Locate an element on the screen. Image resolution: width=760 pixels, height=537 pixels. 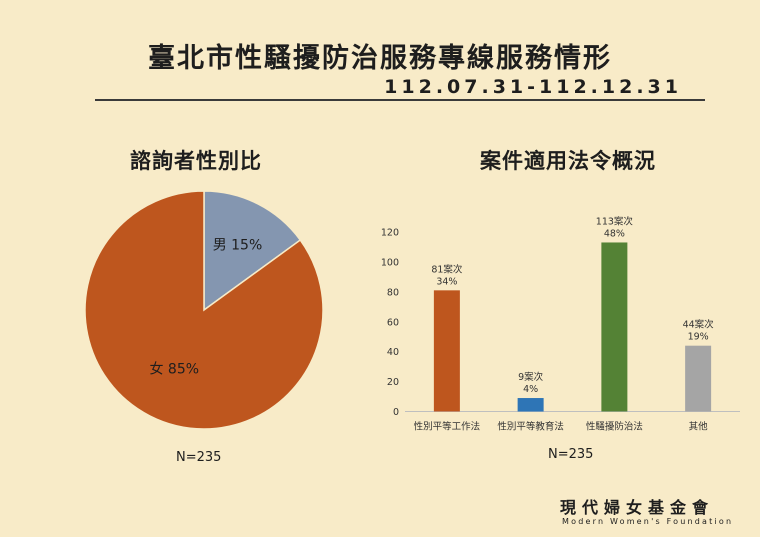
pie-sample-size: N=235 is located at coordinates (199, 457).